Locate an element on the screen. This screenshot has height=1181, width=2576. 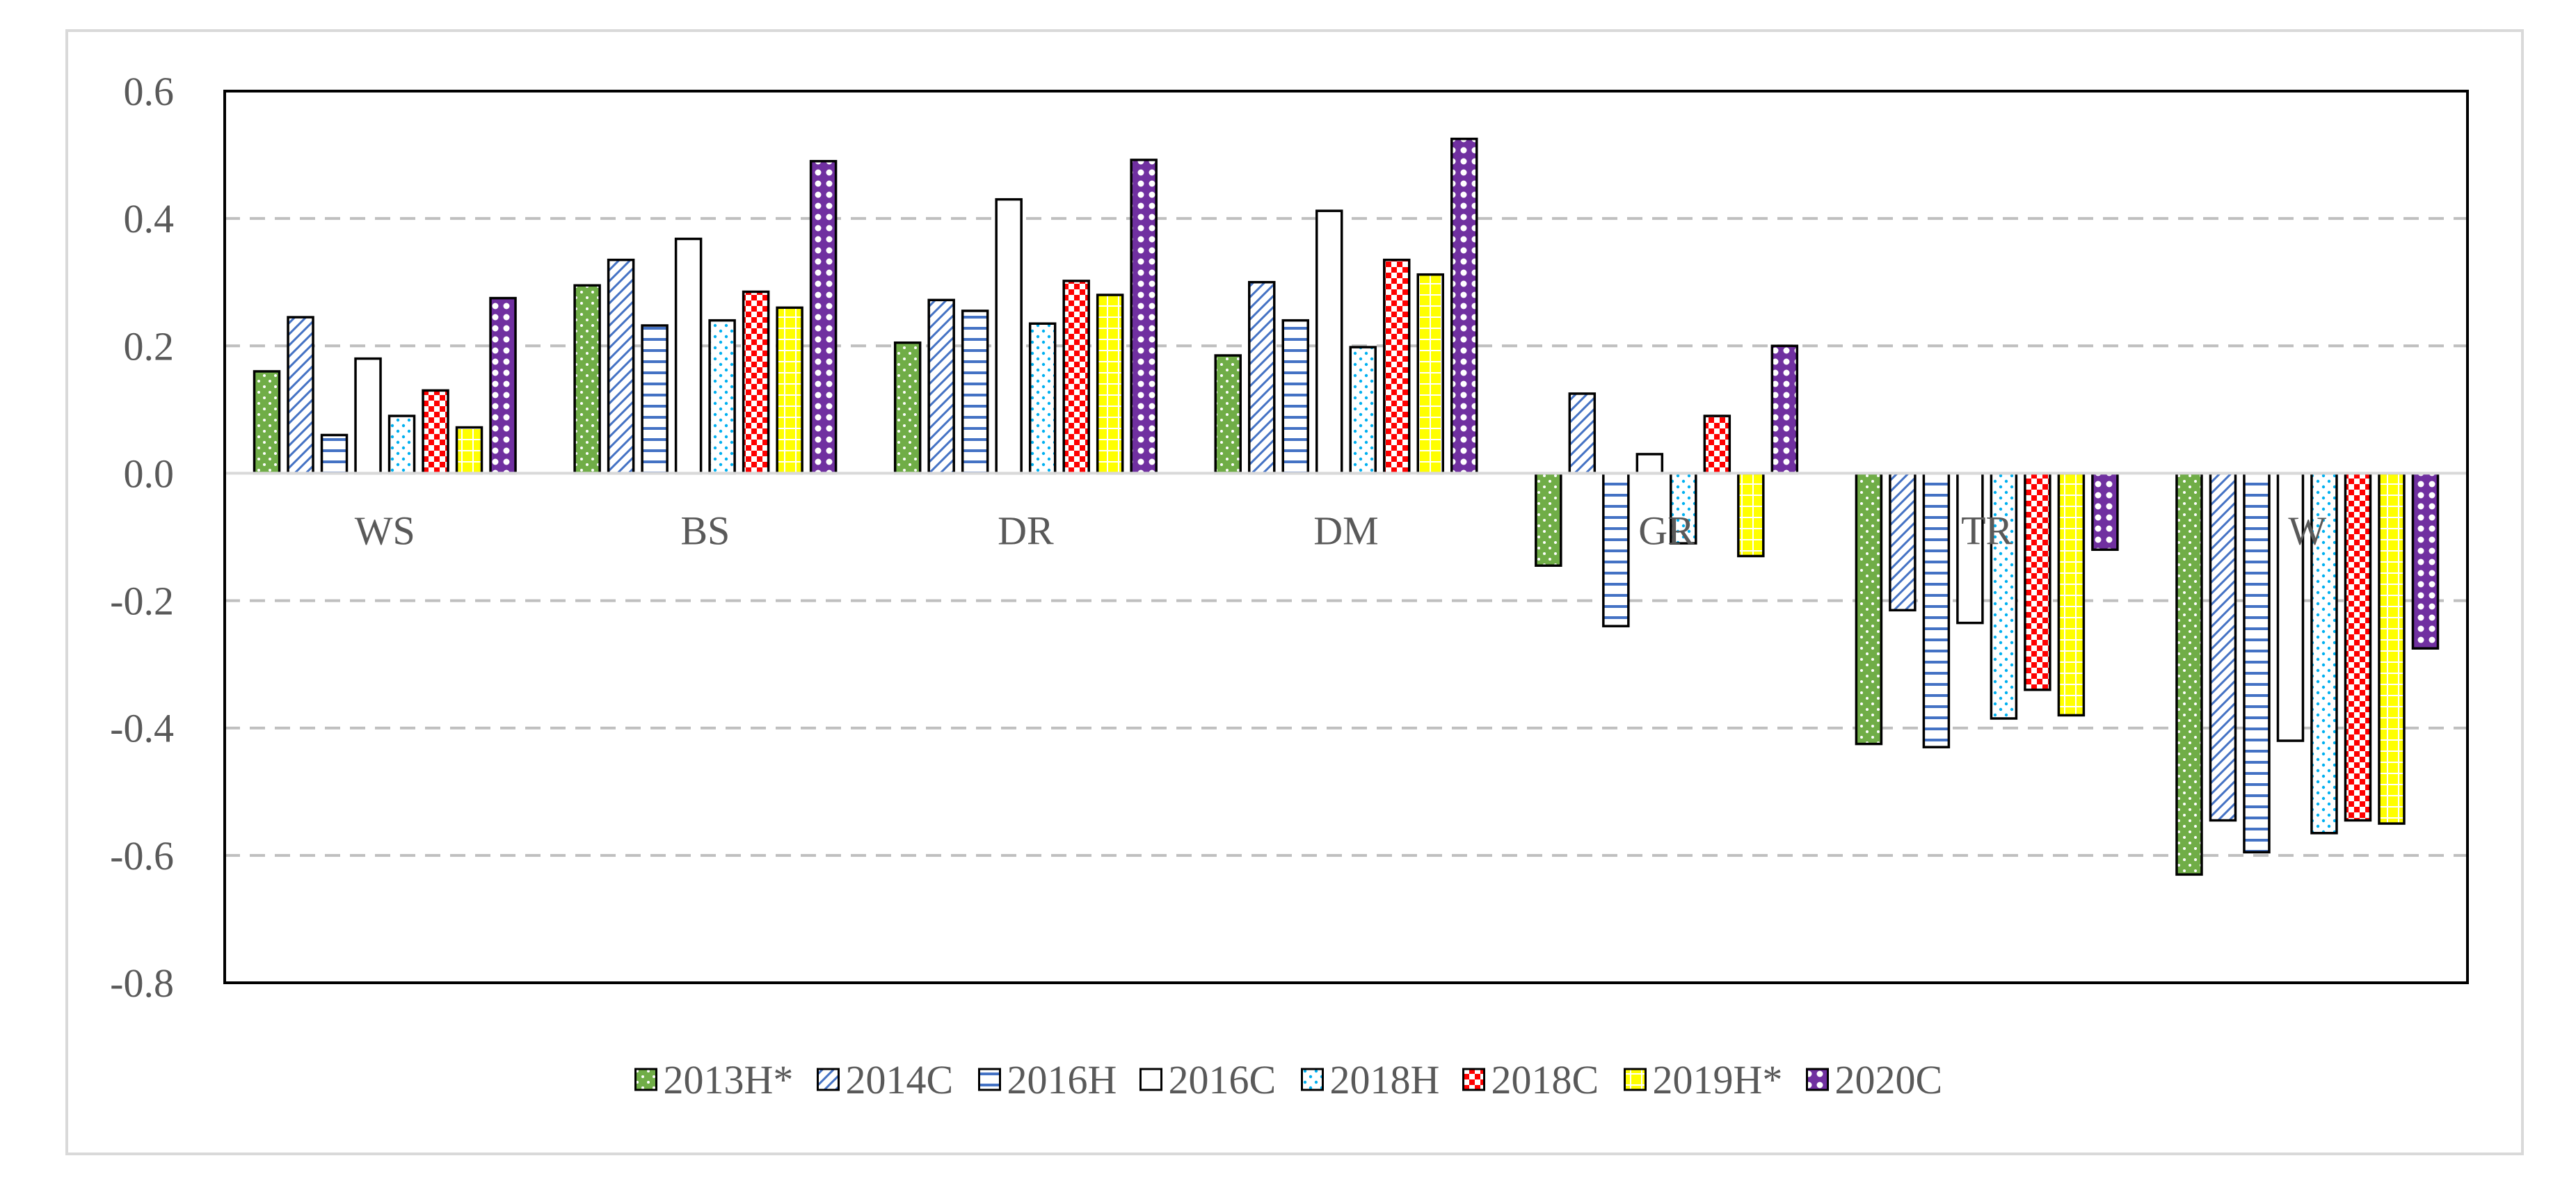
bar-w-2016c is located at coordinates (2290, 607).